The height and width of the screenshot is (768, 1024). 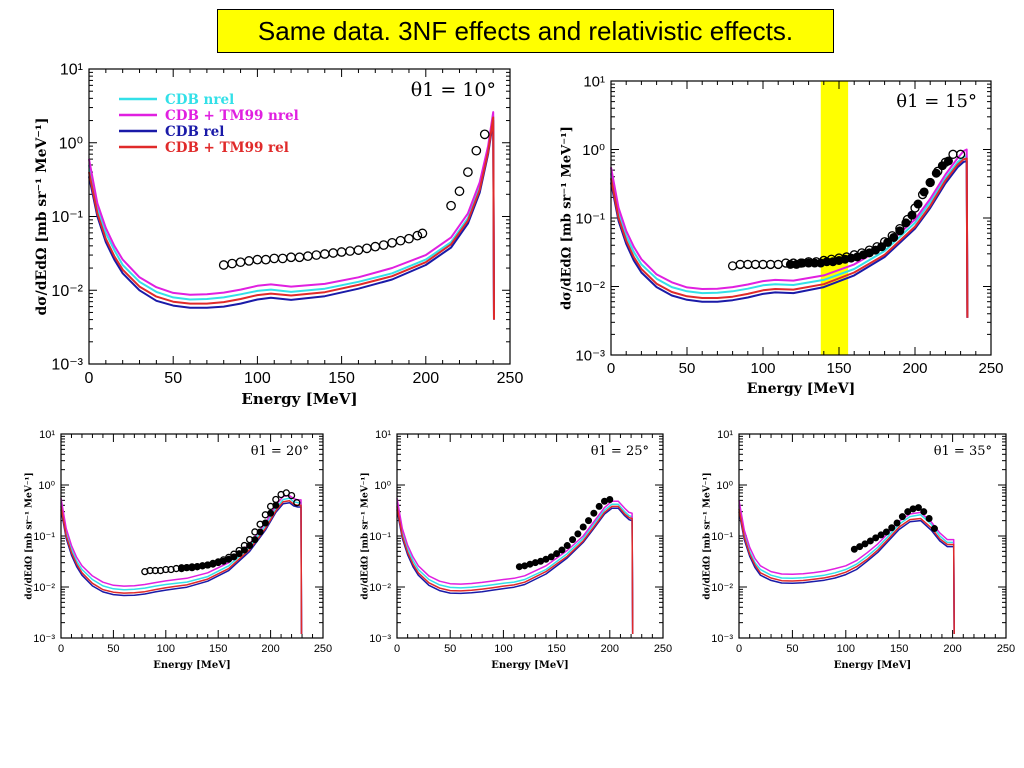 I want to click on x-axis-label: Energy [MeV], so click(x=529, y=665).